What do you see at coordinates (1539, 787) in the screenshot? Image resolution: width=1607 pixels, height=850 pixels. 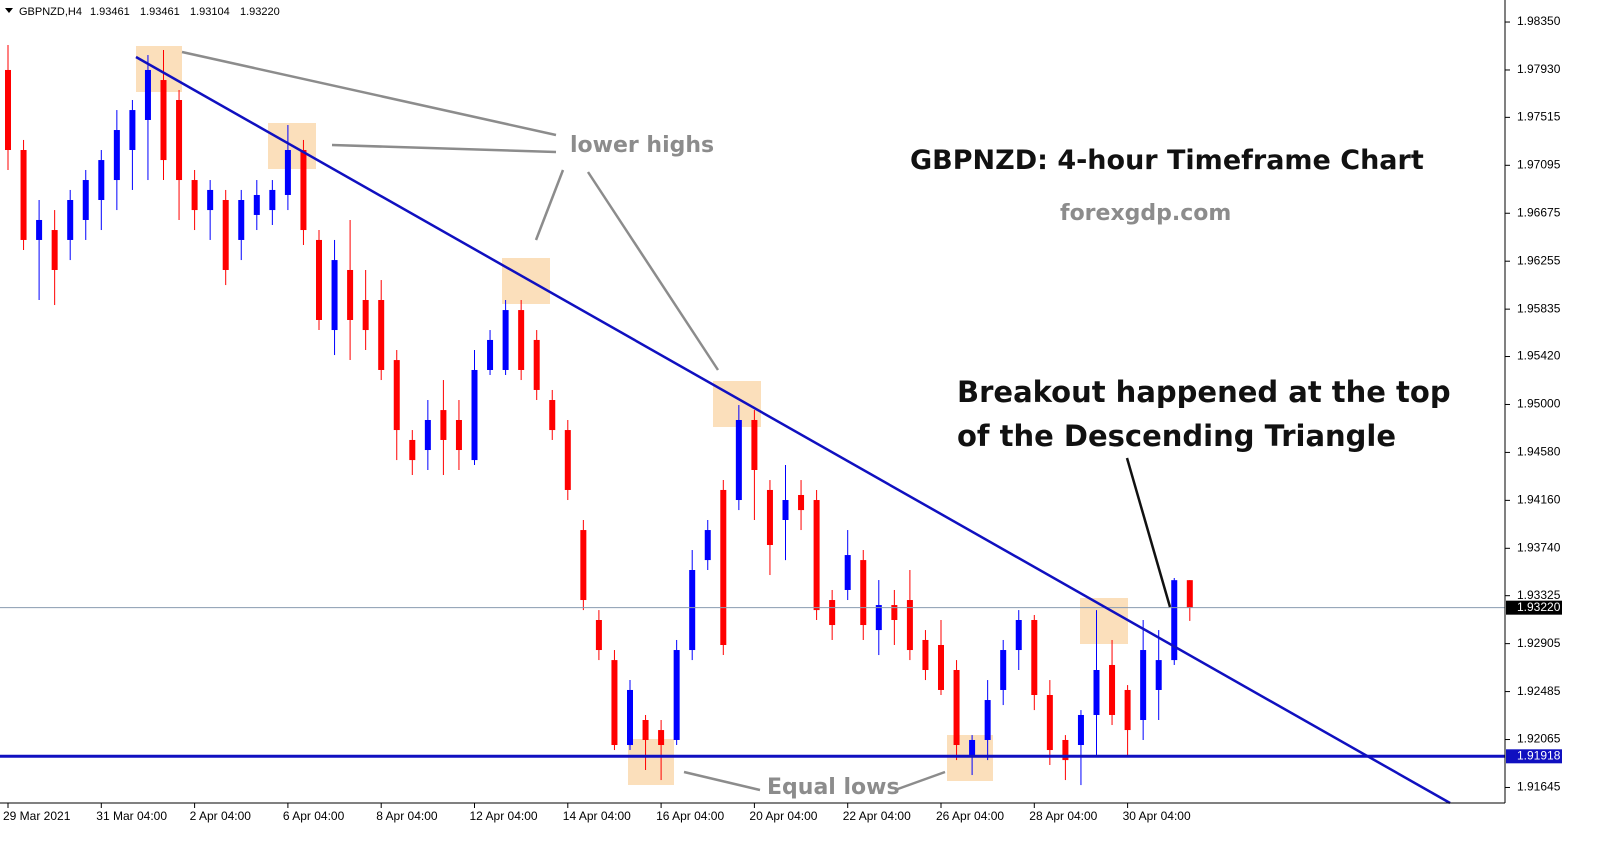 I see `y-tick-label: 1.91645` at bounding box center [1539, 787].